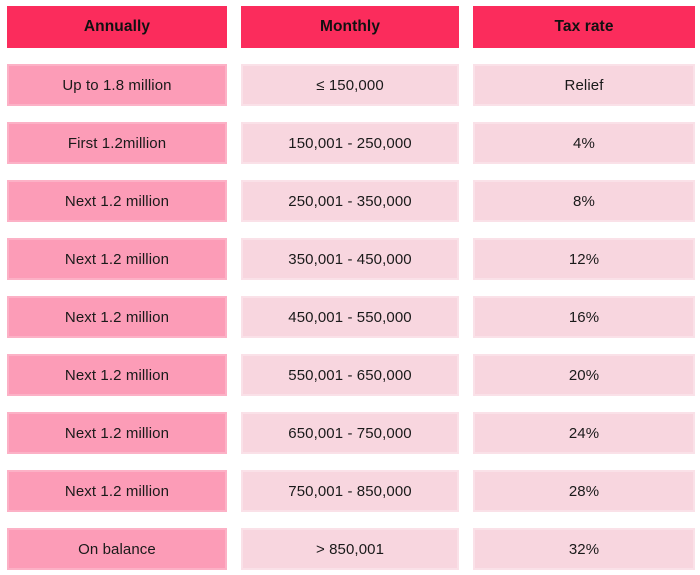  Describe the element at coordinates (350, 549) in the screenshot. I see `monthly-cell: > 850,001` at that location.